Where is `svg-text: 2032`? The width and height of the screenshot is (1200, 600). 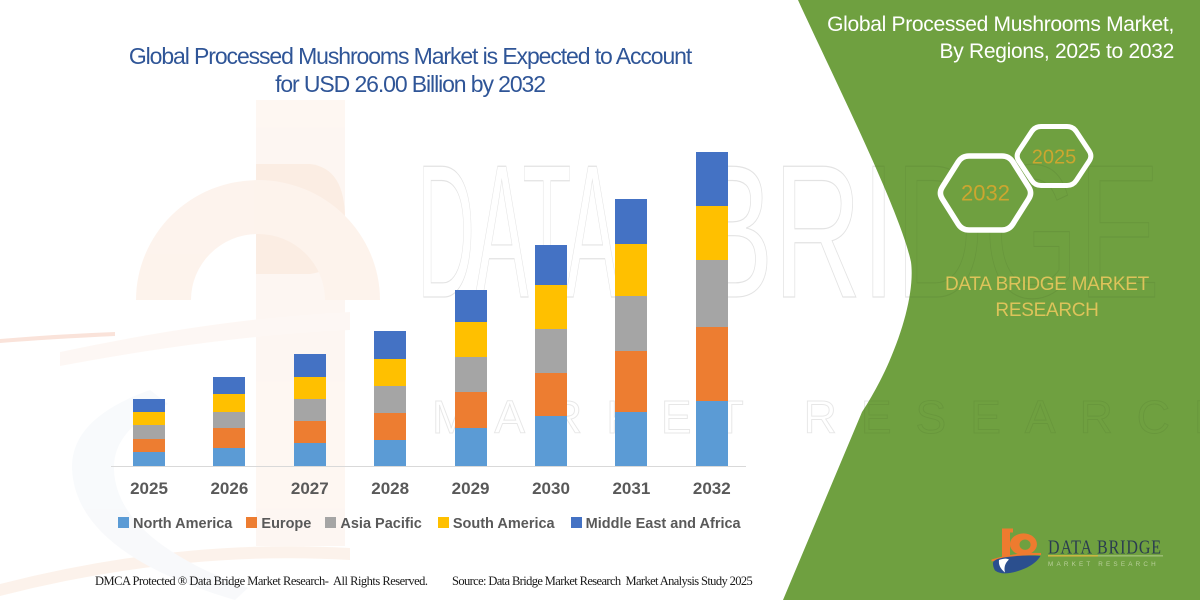
svg-text: 2032 is located at coordinates (985, 193).